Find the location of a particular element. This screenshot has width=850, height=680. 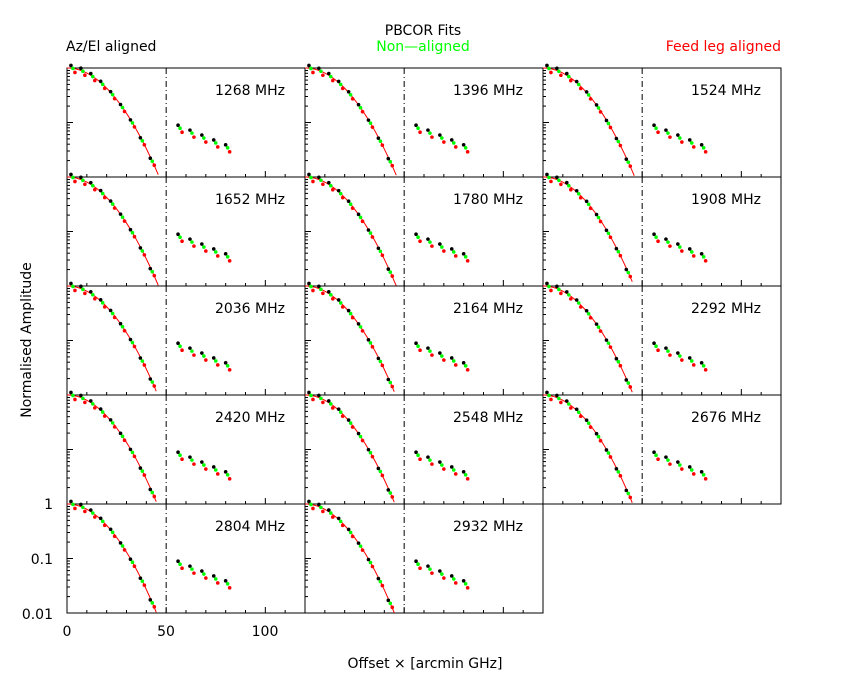

panel-2804: 2804 MHz is located at coordinates (186, 556).